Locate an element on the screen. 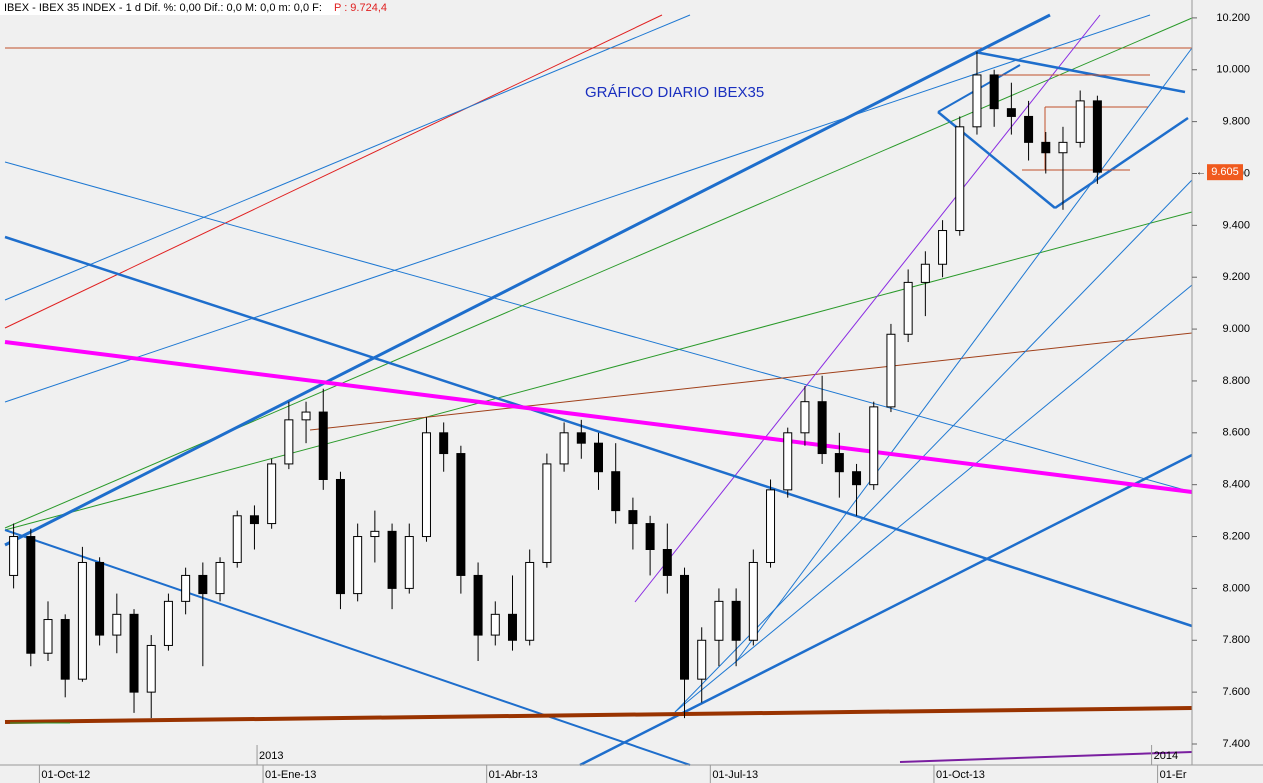 Image resolution: width=1263 pixels, height=783 pixels. header-bar is located at coordinates (170, 7).